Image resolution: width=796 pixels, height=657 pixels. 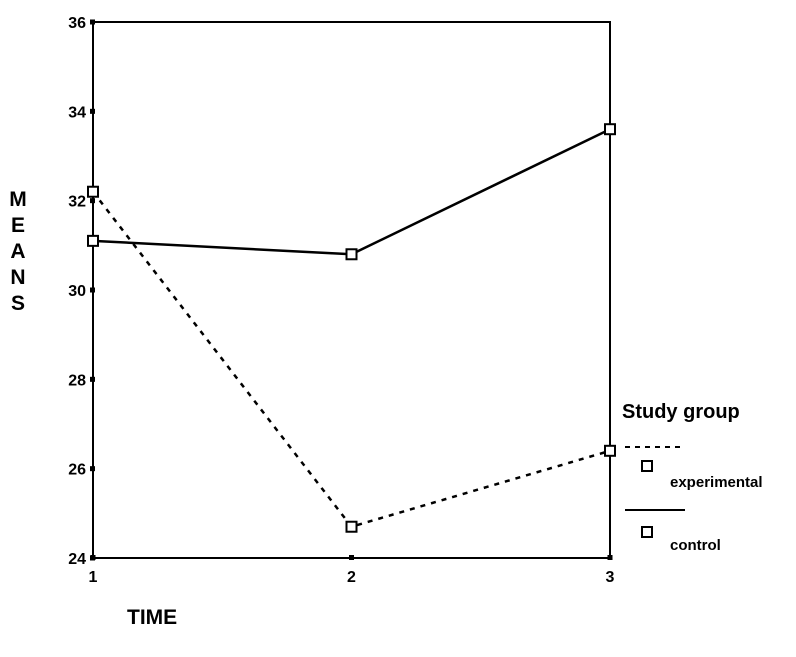 I want to click on y-tick-label-30: 30, so click(x=77, y=291).